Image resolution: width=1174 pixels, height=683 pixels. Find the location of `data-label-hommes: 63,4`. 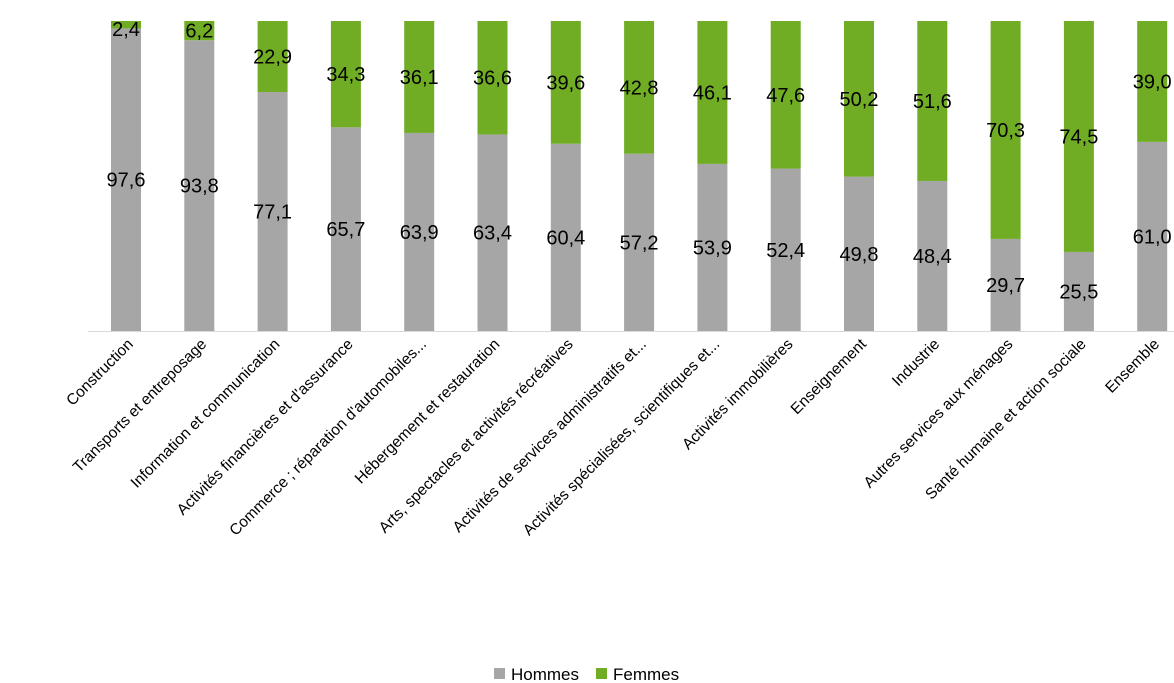

data-label-hommes: 63,4 is located at coordinates (492, 234).